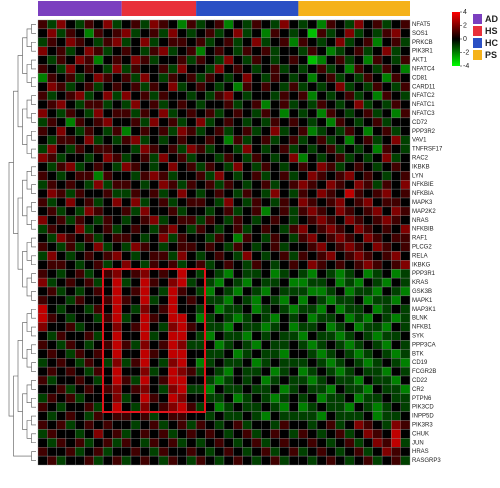 The image size is (500, 488). What do you see at coordinates (354, 8) in the screenshot?
I see `group-bar` at bounding box center [354, 8].